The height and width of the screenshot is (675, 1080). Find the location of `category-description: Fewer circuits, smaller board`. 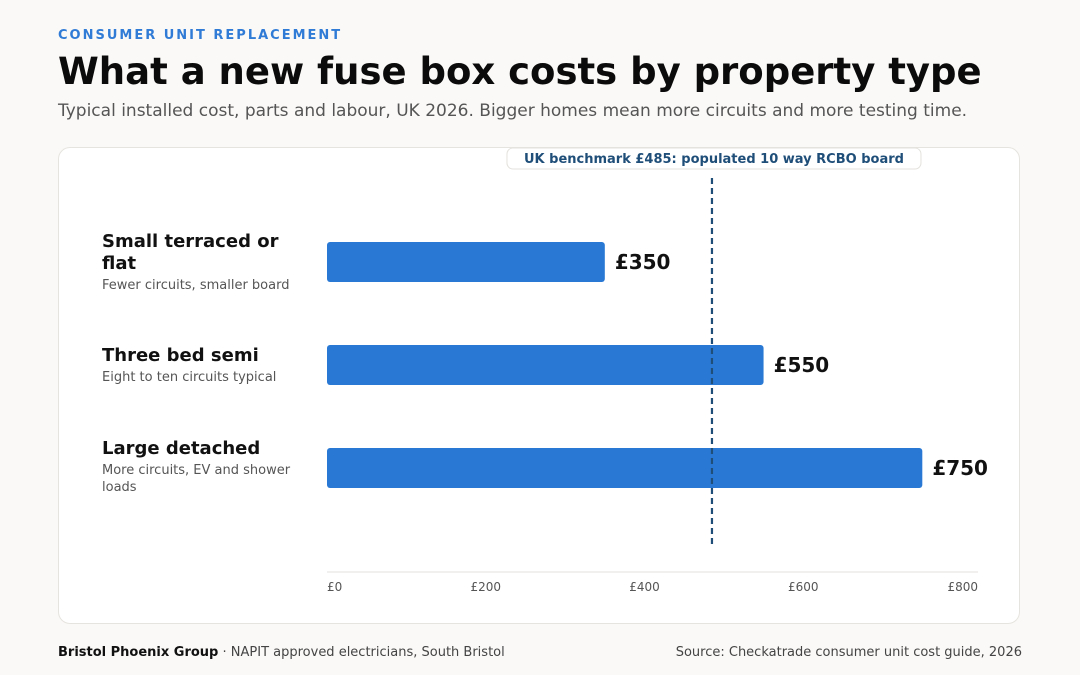

category-description: Fewer circuits, smaller board is located at coordinates (196, 285).